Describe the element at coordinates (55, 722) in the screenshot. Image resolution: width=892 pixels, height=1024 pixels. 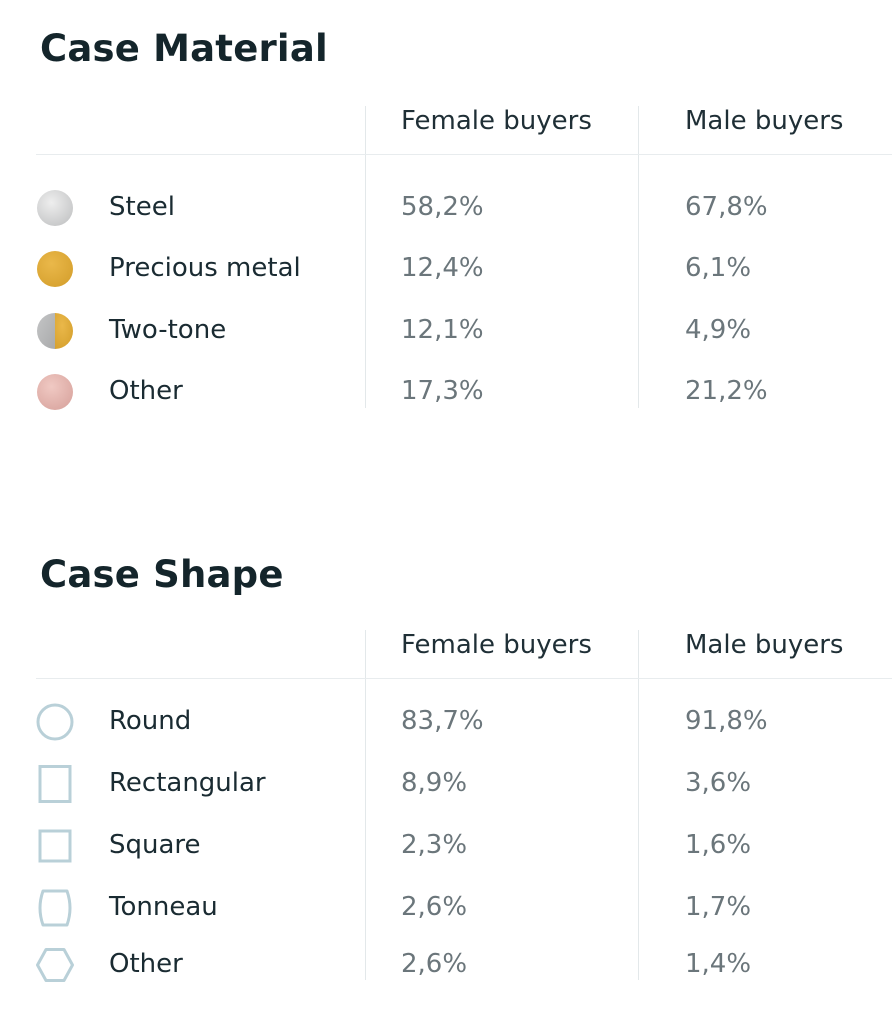
I see `round-shape-icon` at that location.